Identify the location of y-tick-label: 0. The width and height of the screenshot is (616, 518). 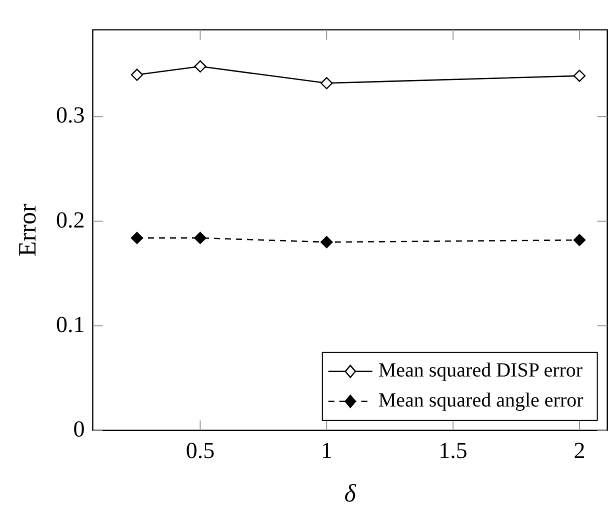
(79, 429).